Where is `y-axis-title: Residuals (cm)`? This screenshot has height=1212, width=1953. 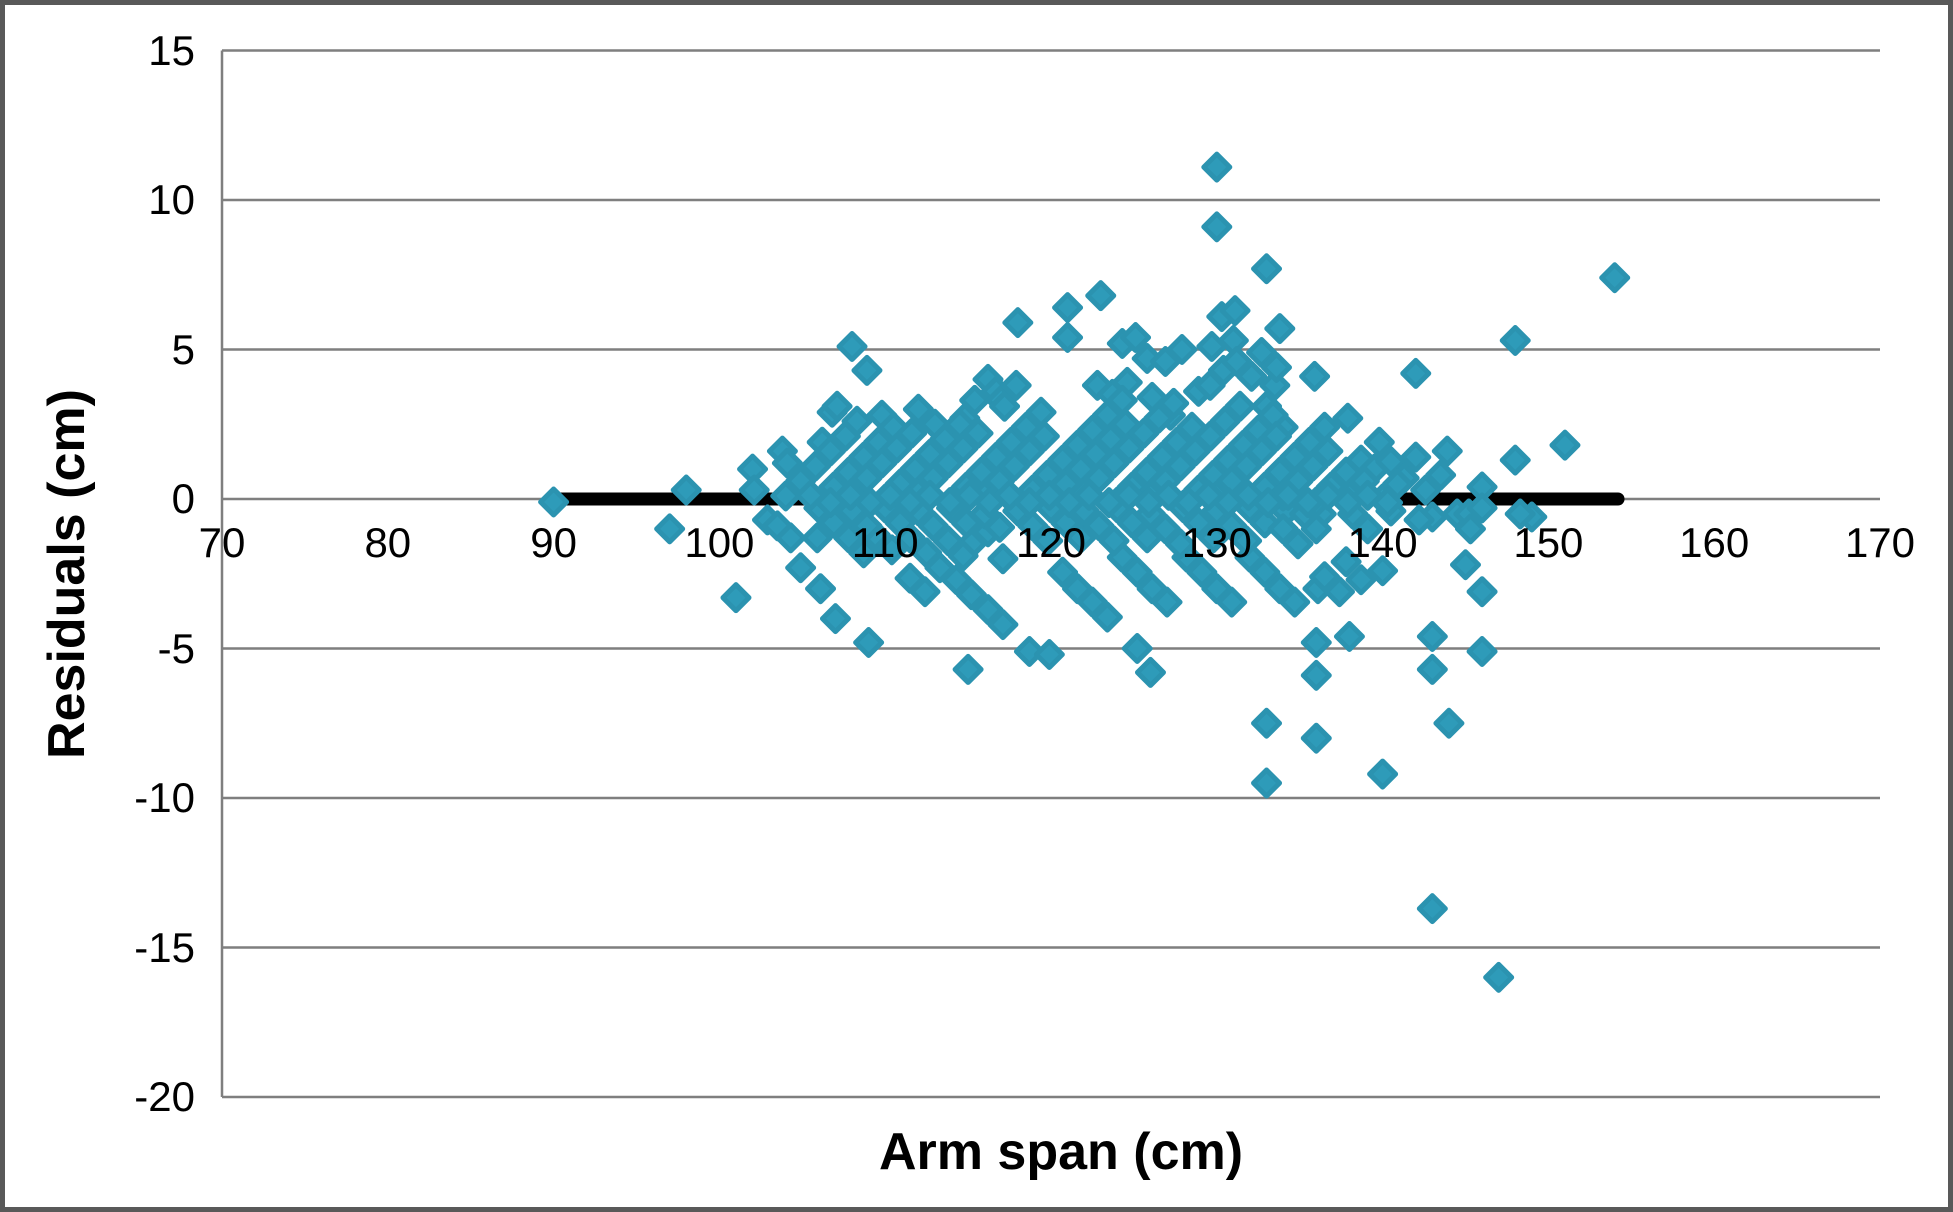
y-axis-title: Residuals (cm) is located at coordinates (67, 574).